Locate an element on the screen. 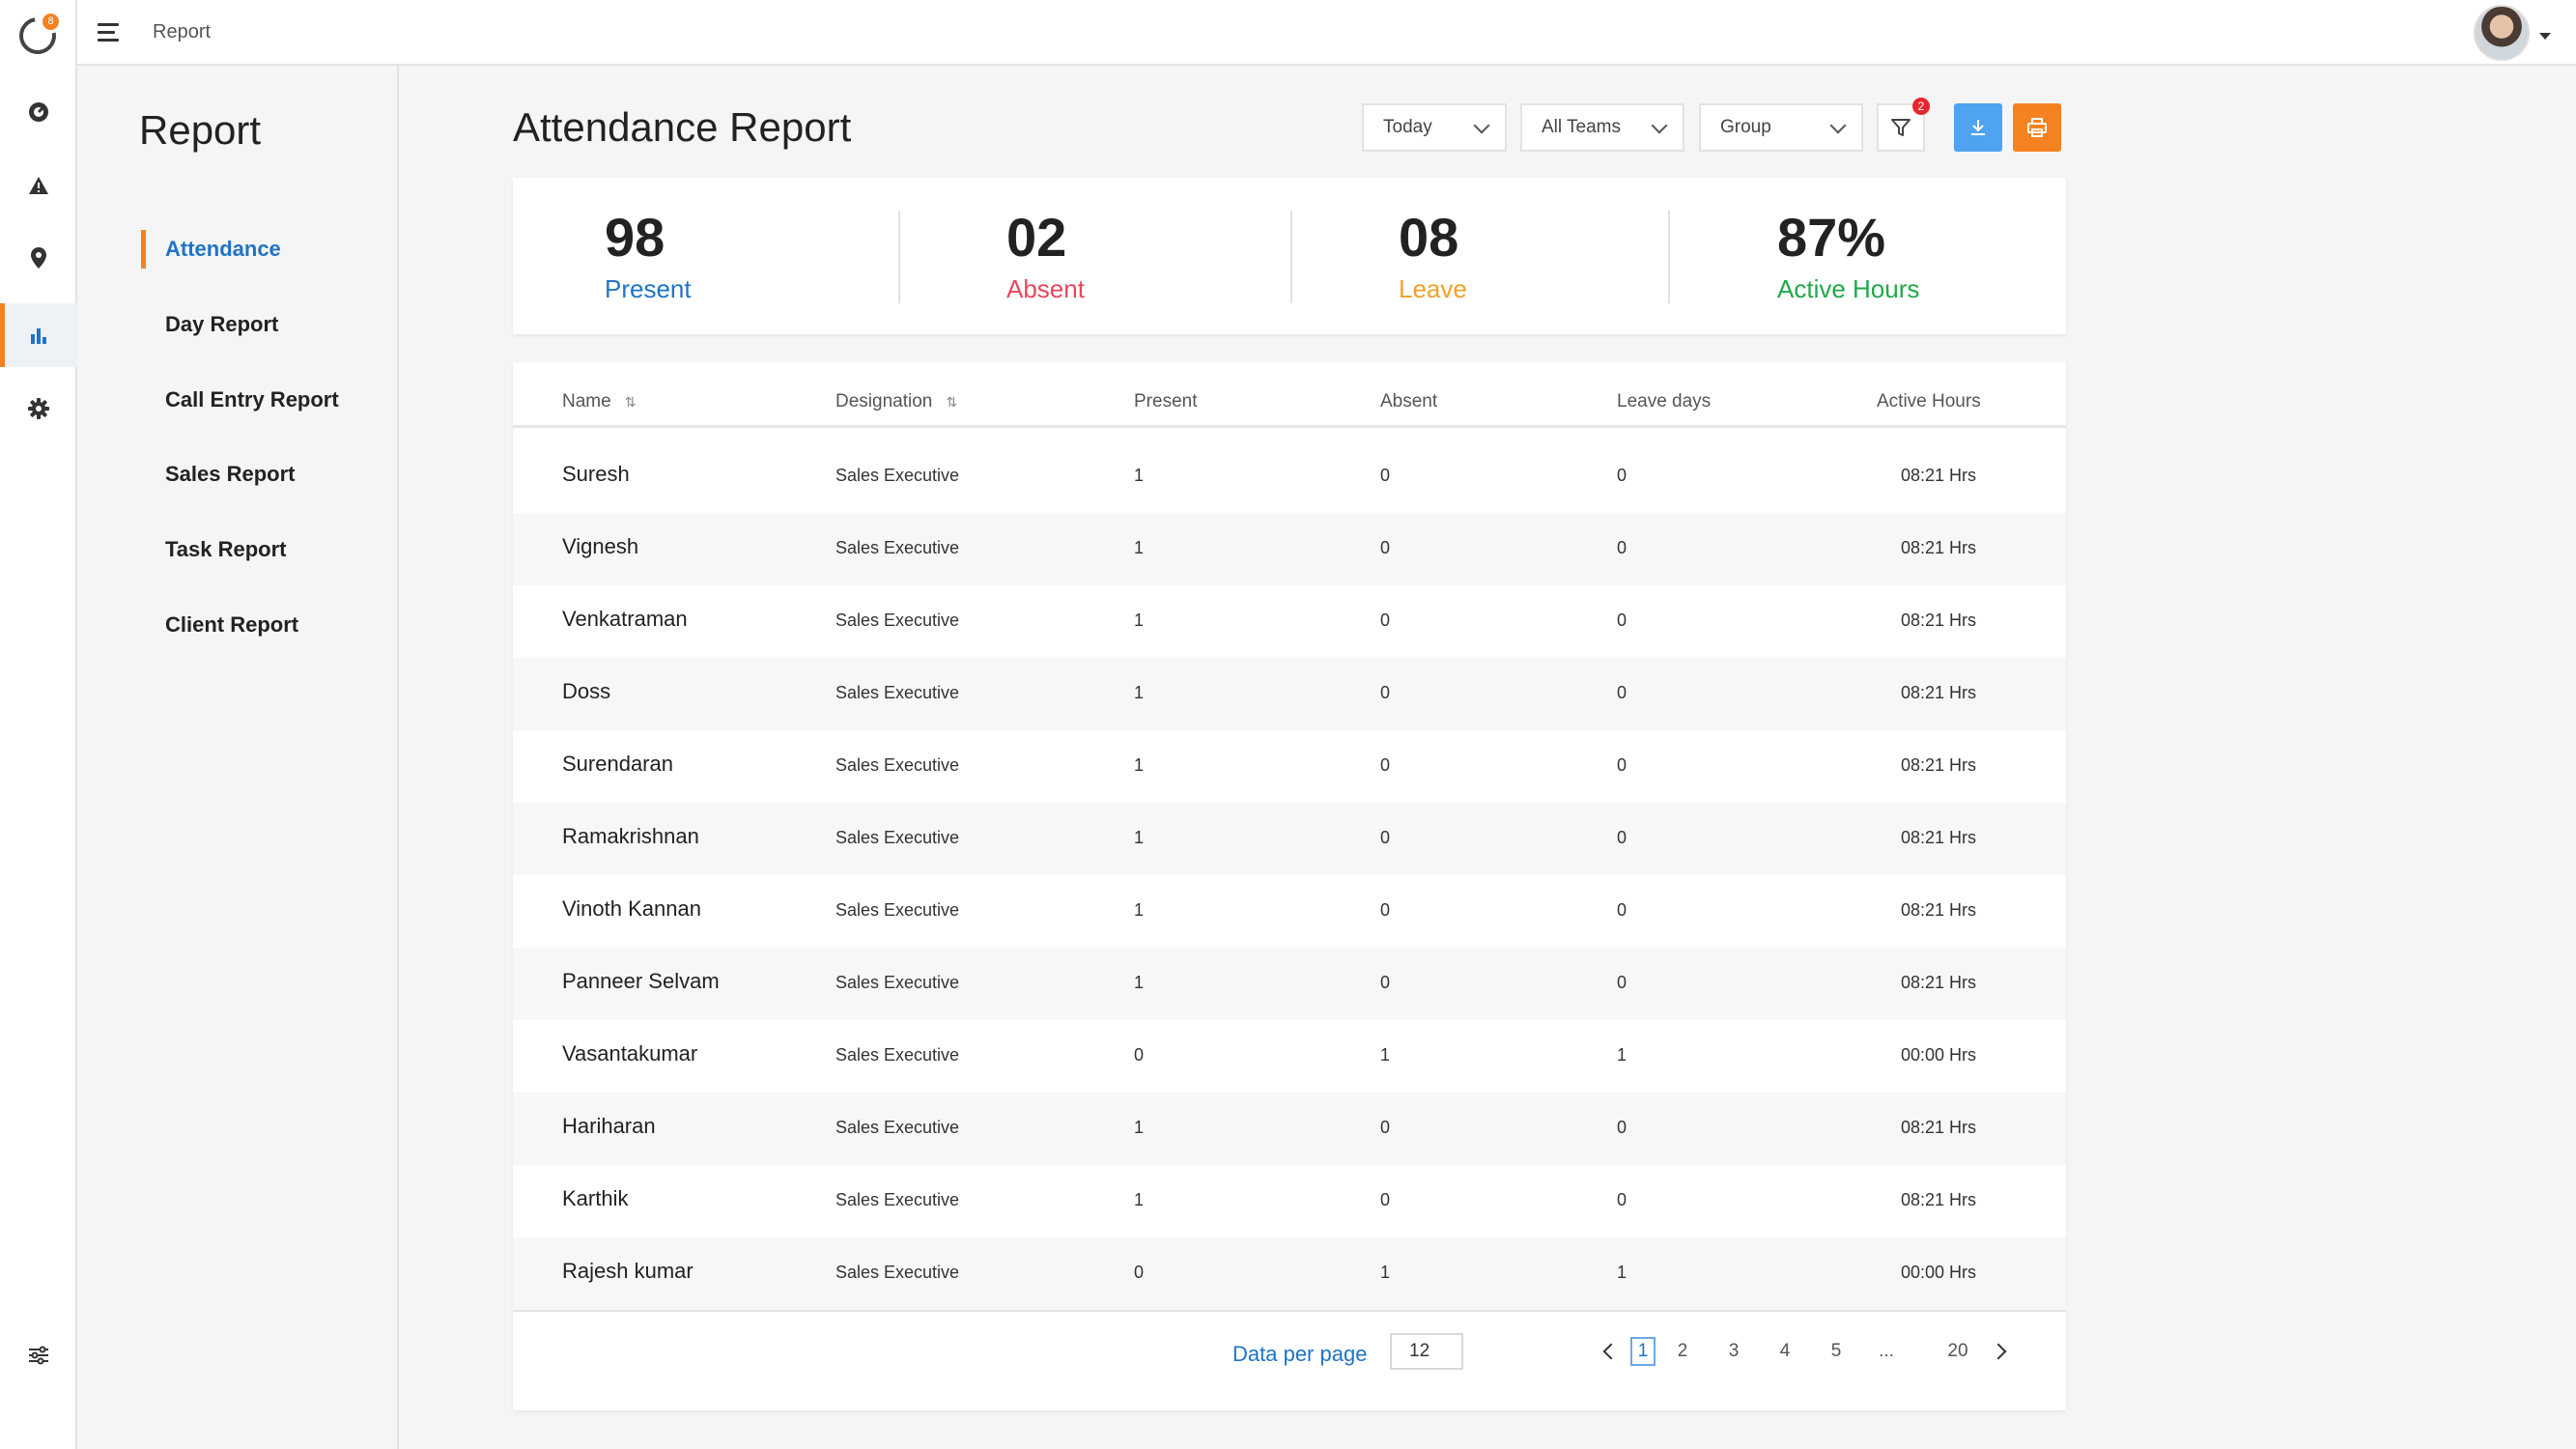 Image resolution: width=2576 pixels, height=1449 pixels. stat-divider is located at coordinates (899, 257).